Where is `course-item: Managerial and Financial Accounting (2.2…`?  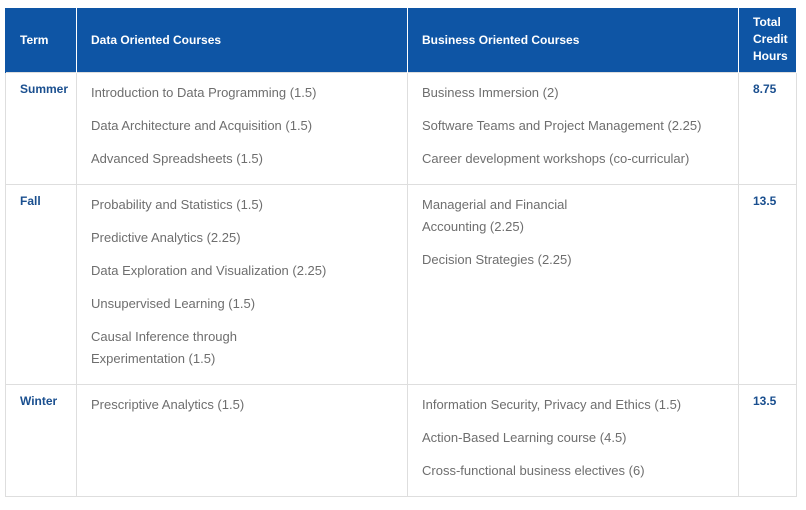
course-item: Managerial and Financial Accounting (2.2… is located at coordinates (495, 215).